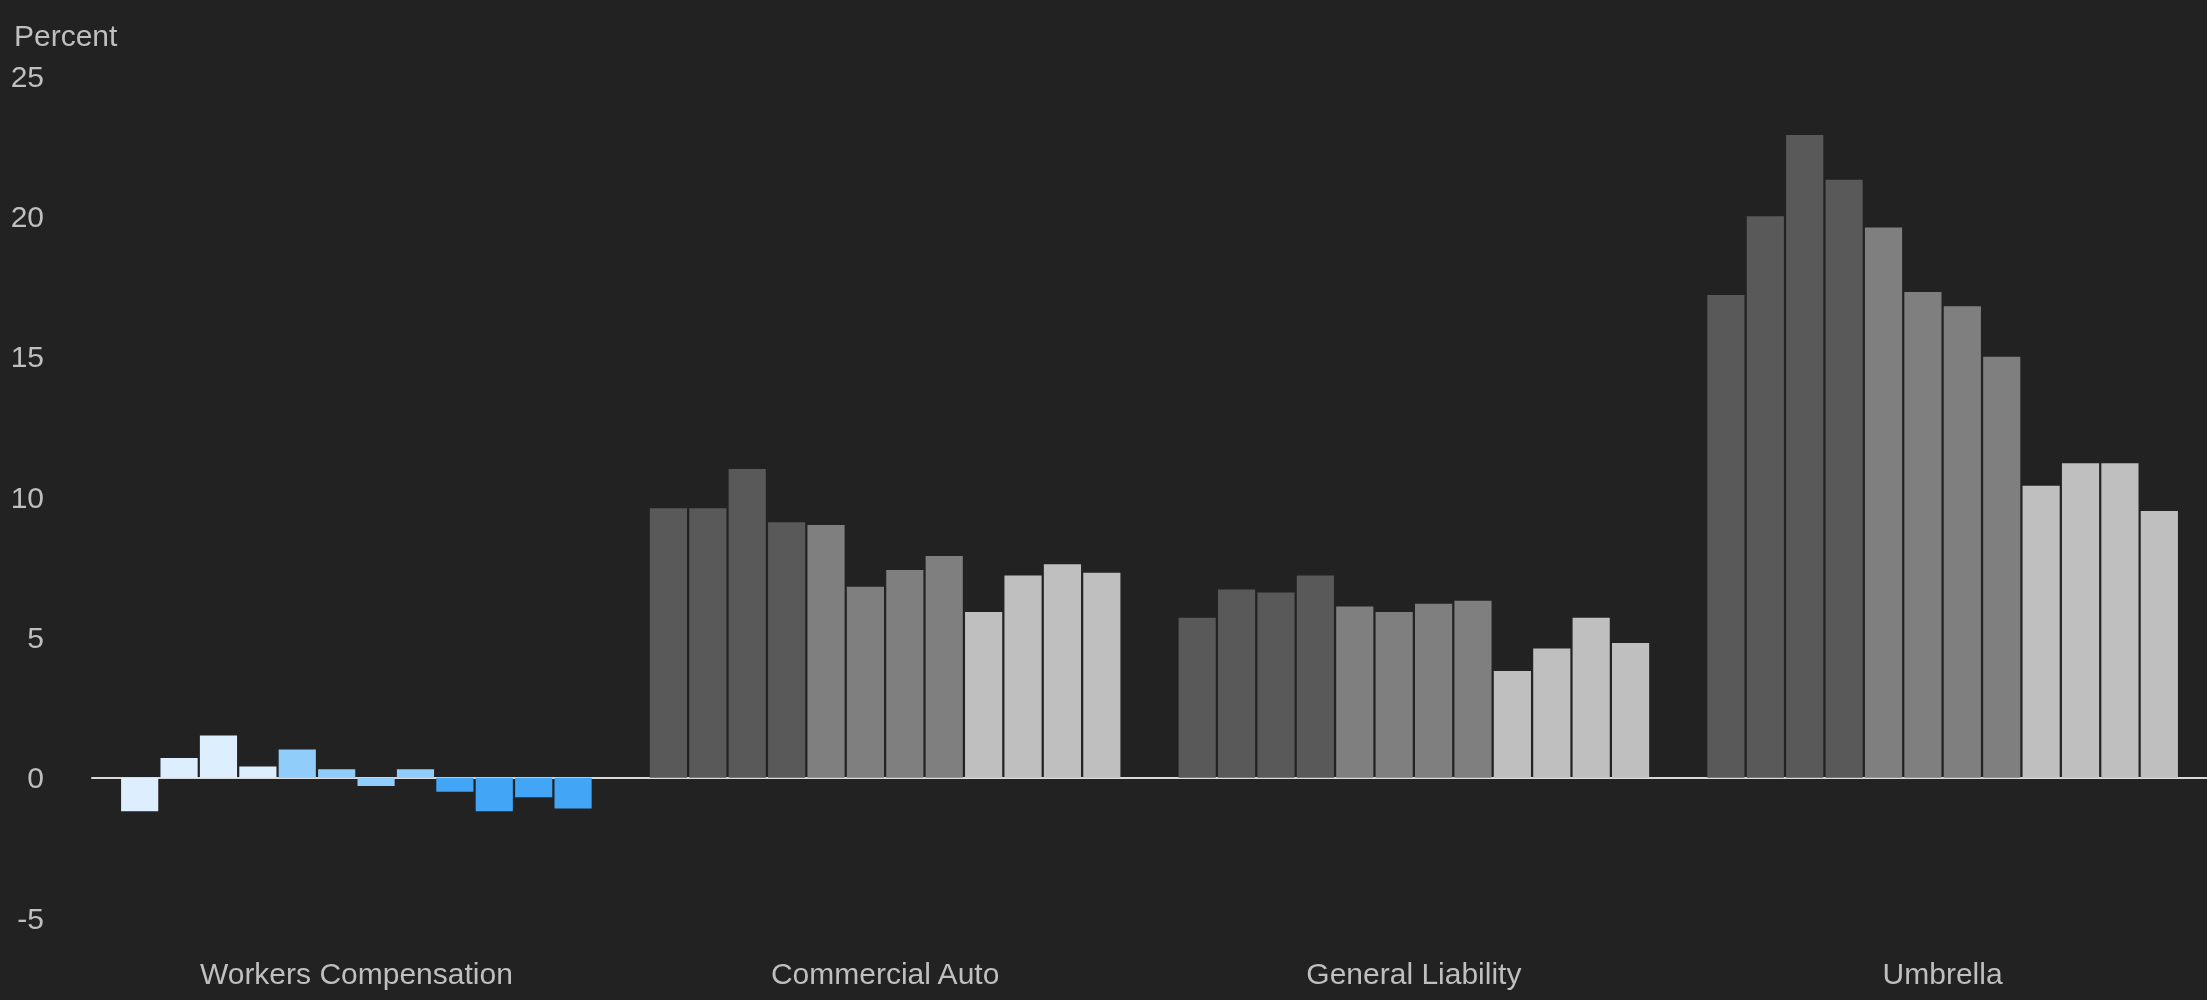  Describe the element at coordinates (35, 637) in the screenshot. I see `y-tick-label: 5` at that location.